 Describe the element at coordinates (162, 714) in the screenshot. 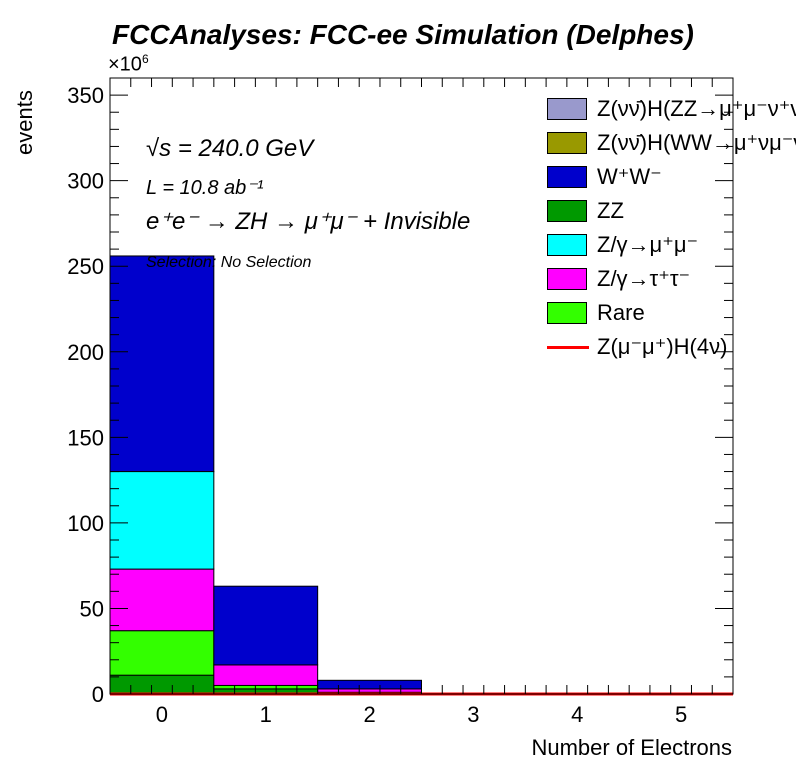

I see `x-tick-label: 0` at that location.